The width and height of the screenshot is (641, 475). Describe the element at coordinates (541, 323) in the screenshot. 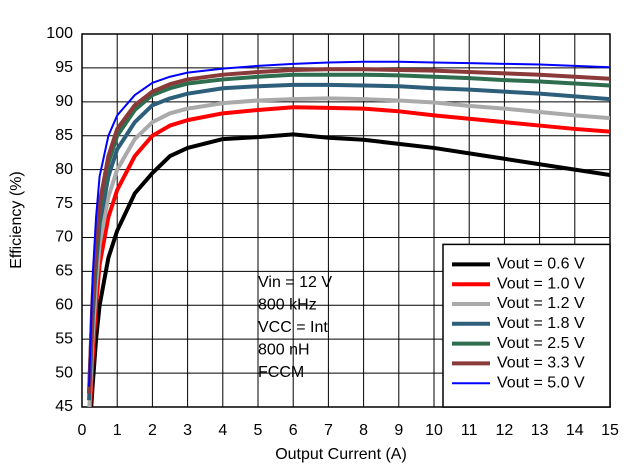

I see `legend-label: Vout = 1.8 V` at that location.